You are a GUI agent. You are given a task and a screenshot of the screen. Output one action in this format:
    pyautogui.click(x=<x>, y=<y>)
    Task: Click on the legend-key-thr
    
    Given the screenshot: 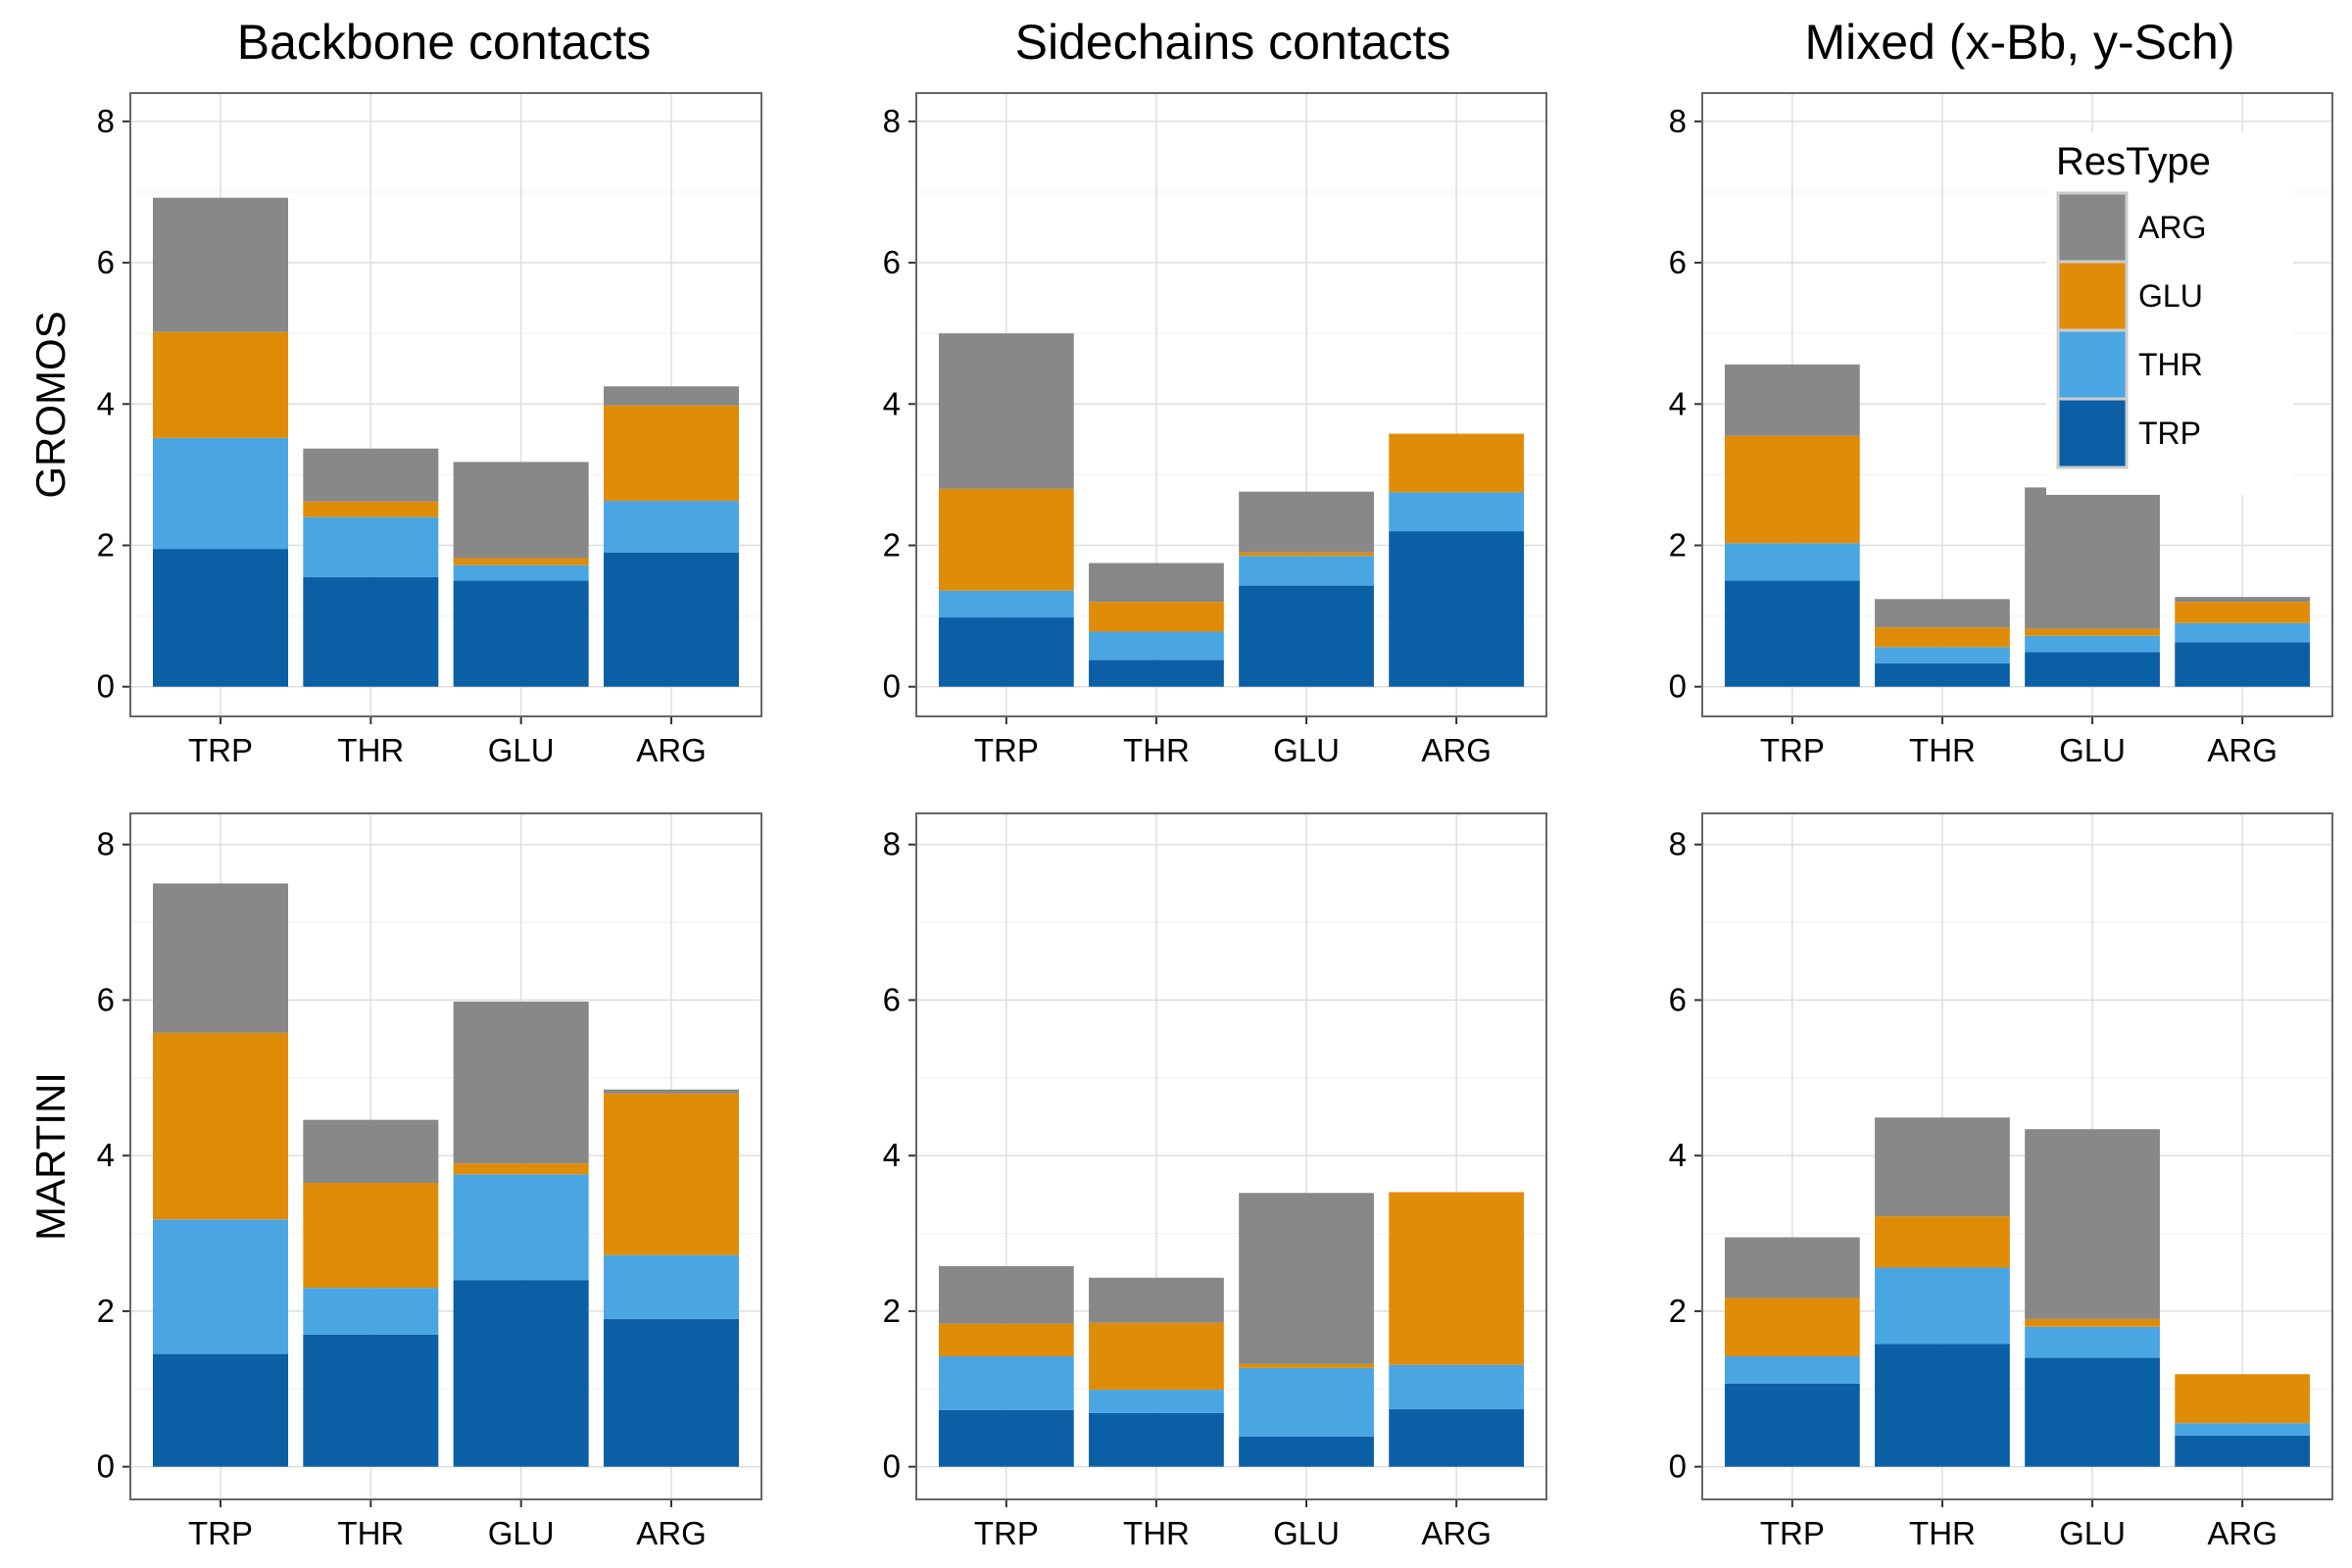 What is the action you would take?
    pyautogui.click(x=2092, y=364)
    